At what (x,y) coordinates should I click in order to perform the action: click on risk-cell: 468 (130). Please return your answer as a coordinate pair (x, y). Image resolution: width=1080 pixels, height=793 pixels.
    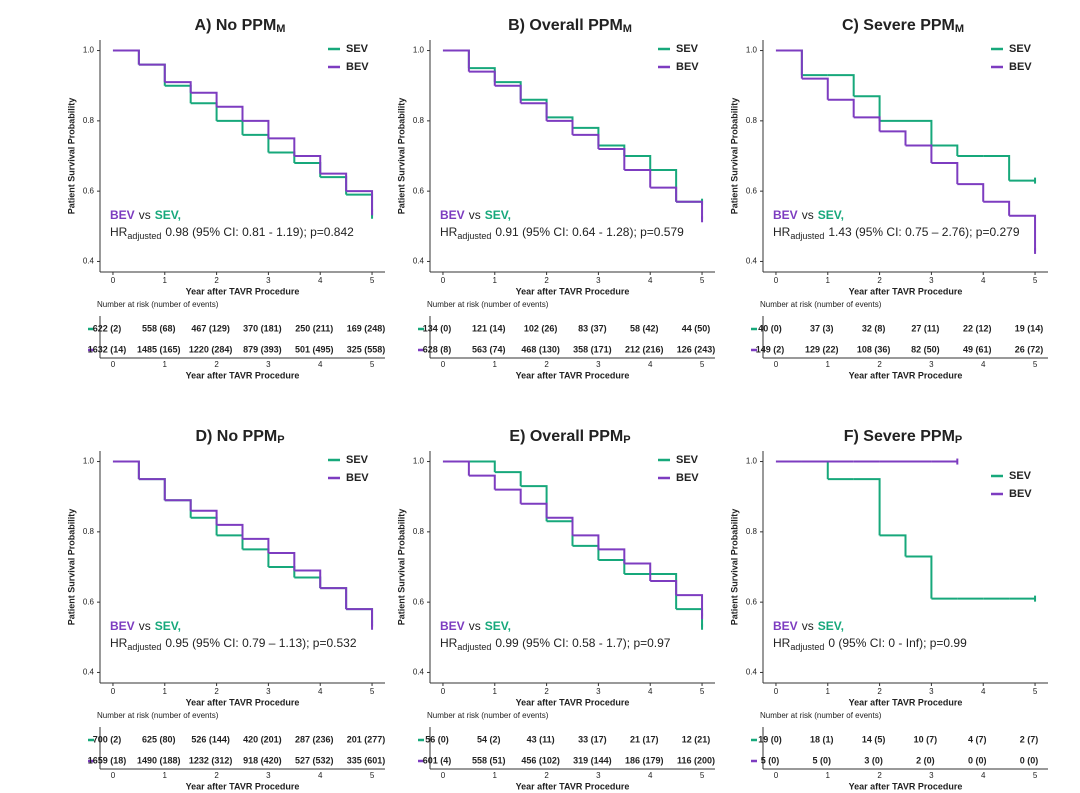
    Looking at the image, I should click on (540, 349).